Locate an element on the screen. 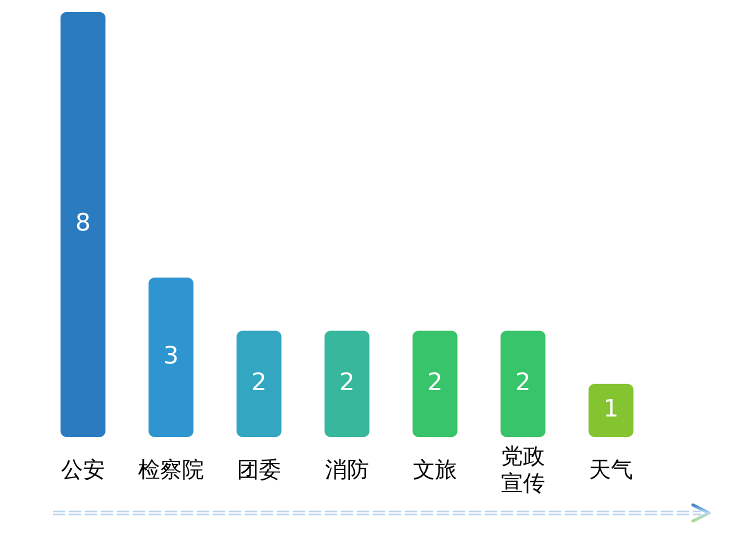 This screenshot has width=751, height=541. data-label: 8 is located at coordinates (83, 222).